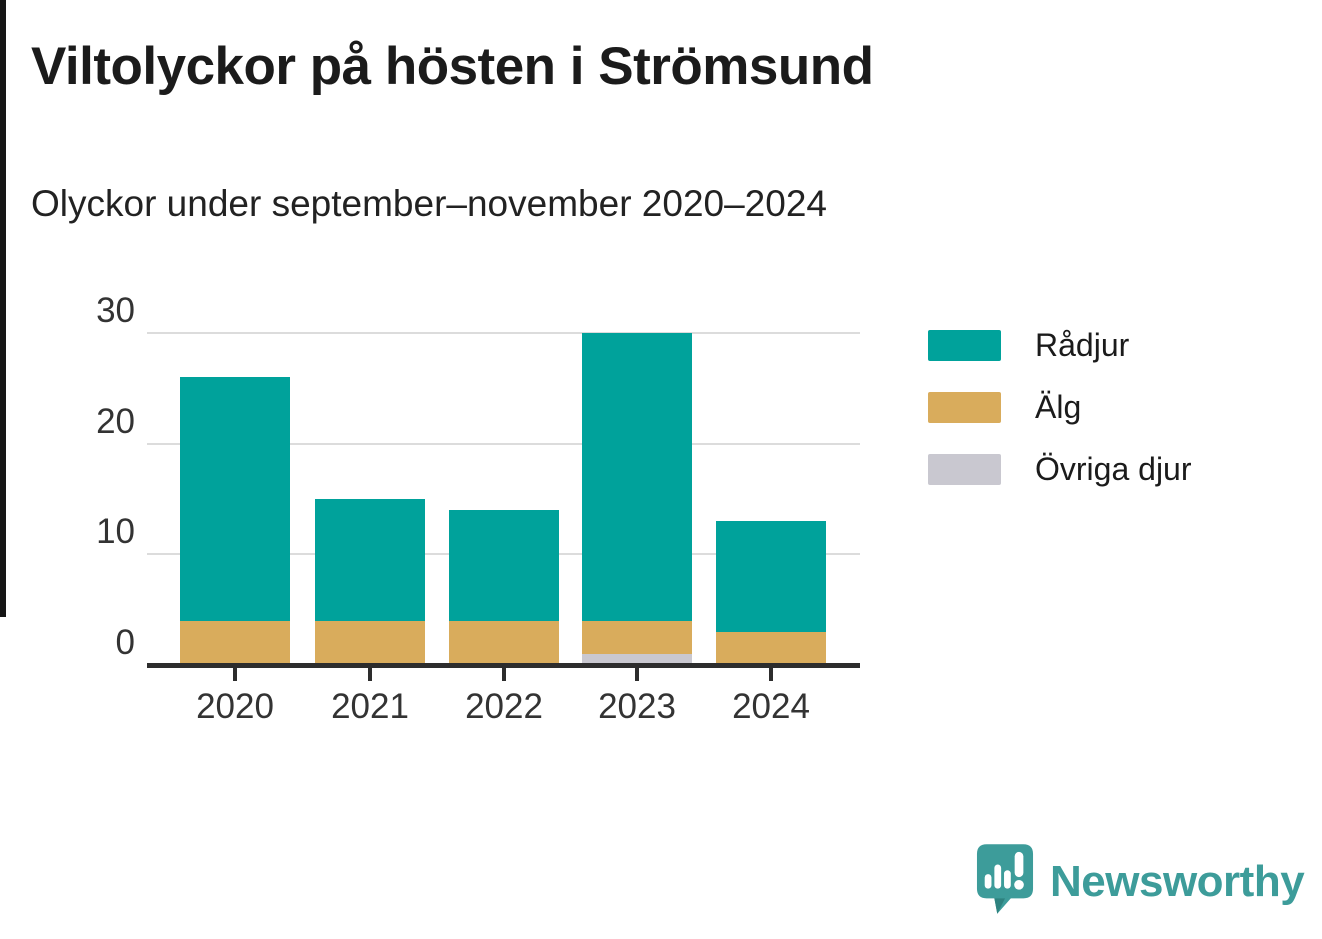  Describe the element at coordinates (637, 637) in the screenshot. I see `bar-2023-segment-Älg` at that location.